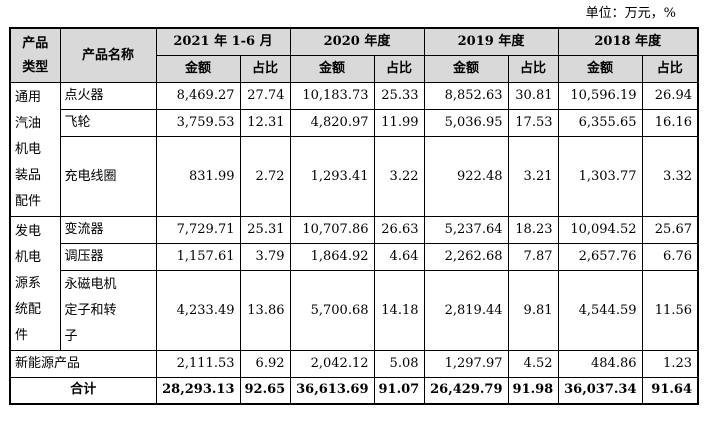 Image resolution: width=710 pixels, height=428 pixels. Describe the element at coordinates (357, 41) in the screenshot. I see `header-period-2020: 2020 年度` at that location.